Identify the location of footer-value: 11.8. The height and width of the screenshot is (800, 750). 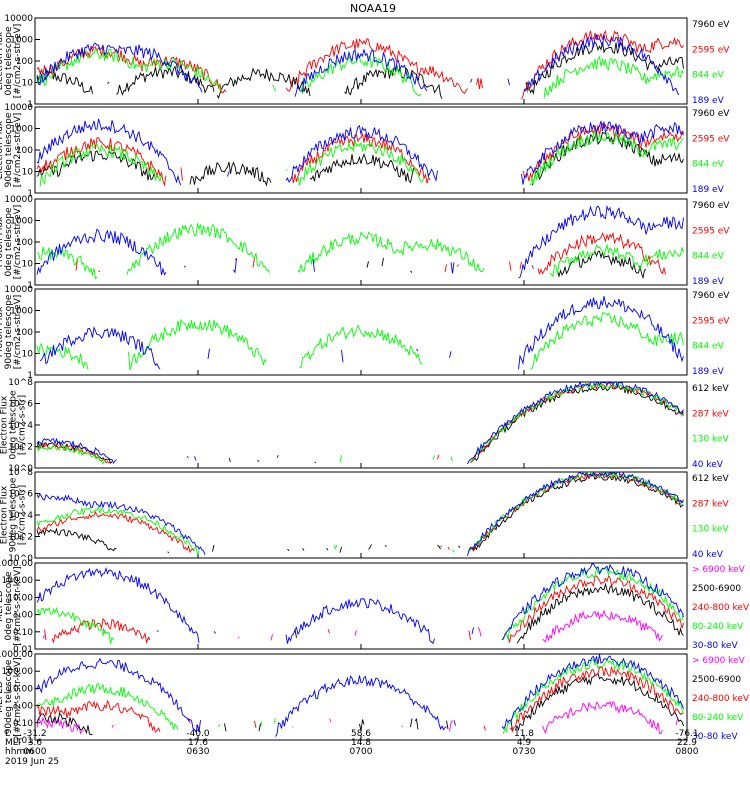
(524, 734).